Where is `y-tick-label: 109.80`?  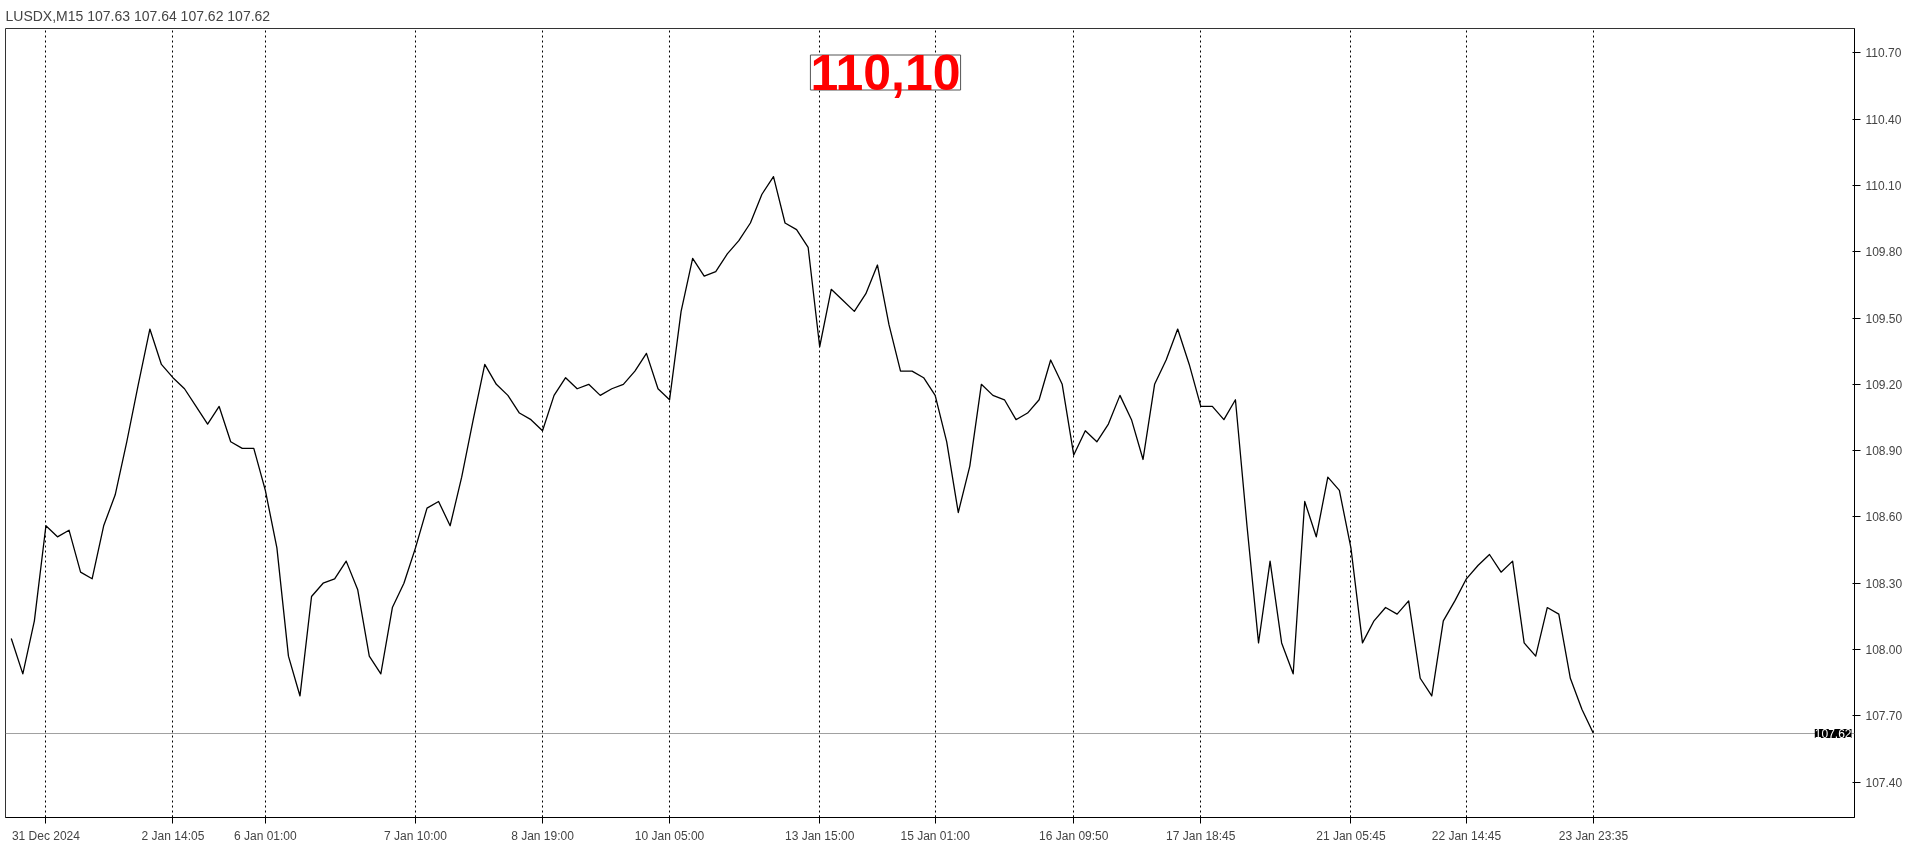 y-tick-label: 109.80 is located at coordinates (1884, 252).